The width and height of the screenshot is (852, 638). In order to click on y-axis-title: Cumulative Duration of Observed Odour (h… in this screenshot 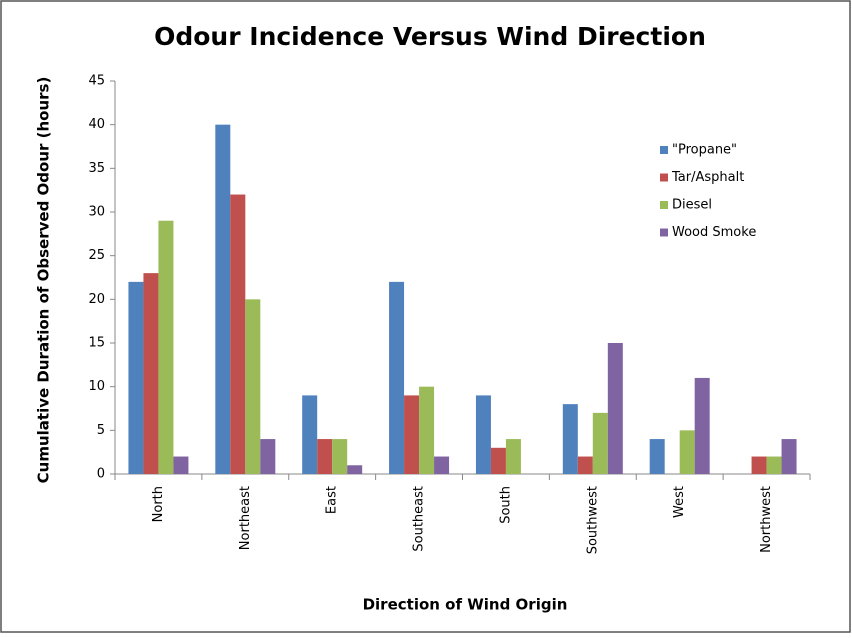, I will do `click(44, 280)`.